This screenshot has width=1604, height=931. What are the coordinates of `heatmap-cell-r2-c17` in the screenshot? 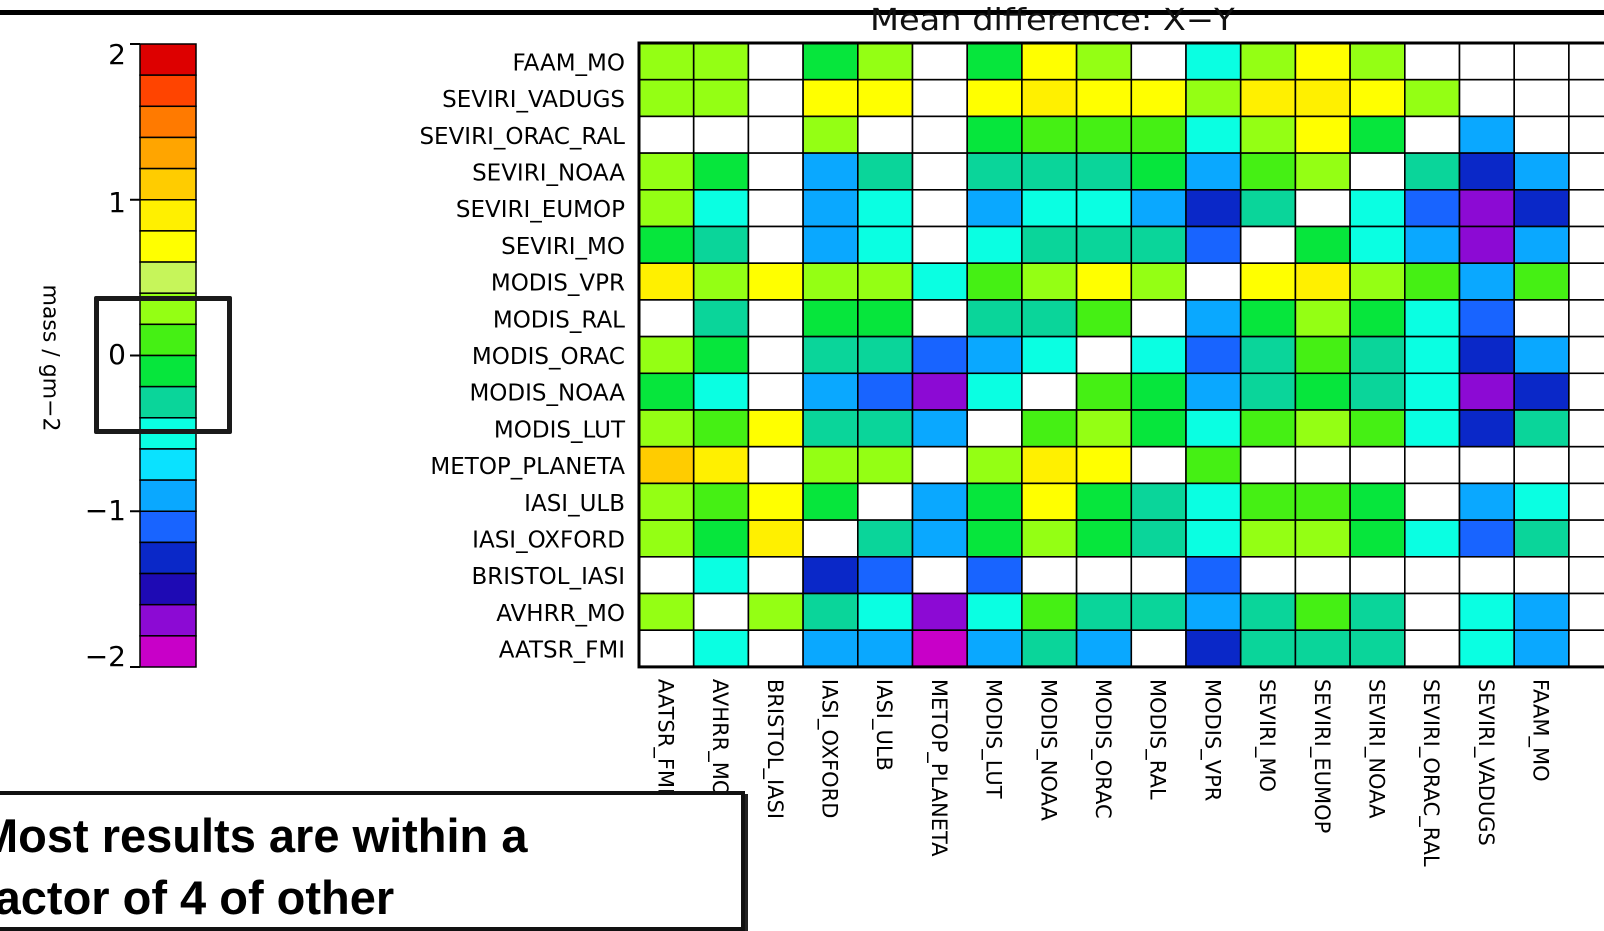 It's located at (1586, 134).